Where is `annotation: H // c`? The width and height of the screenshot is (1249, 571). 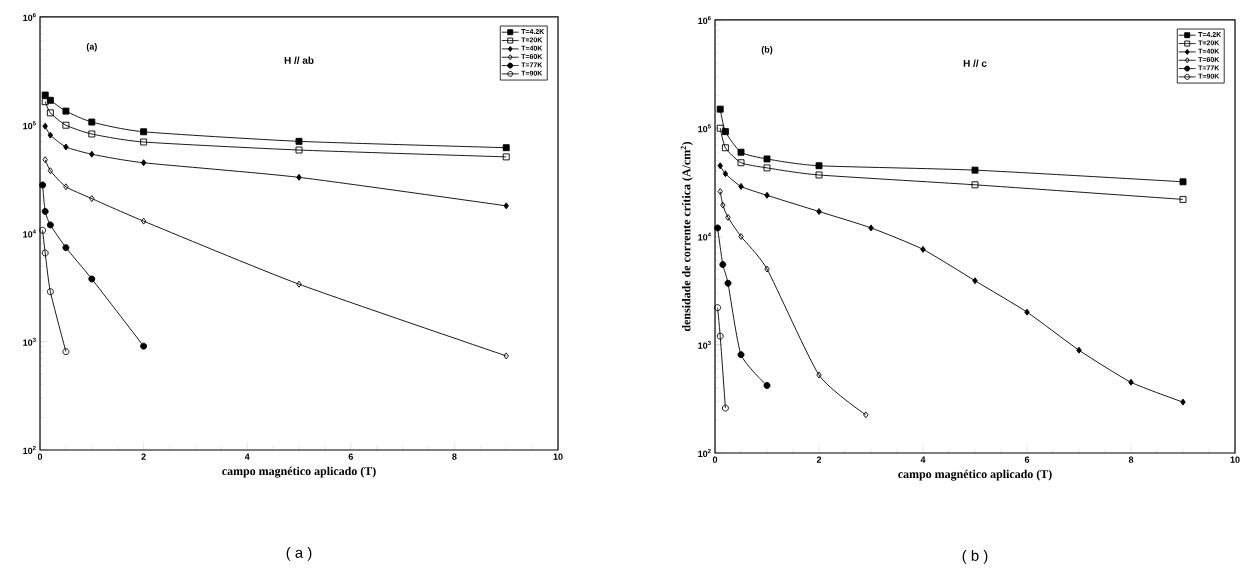 annotation: H // c is located at coordinates (975, 63).